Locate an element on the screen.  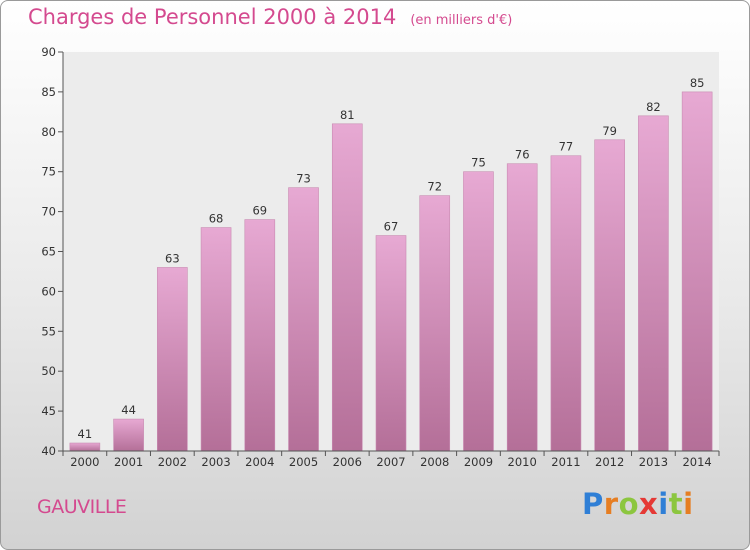
bar-value-label: 81 is located at coordinates (347, 115).